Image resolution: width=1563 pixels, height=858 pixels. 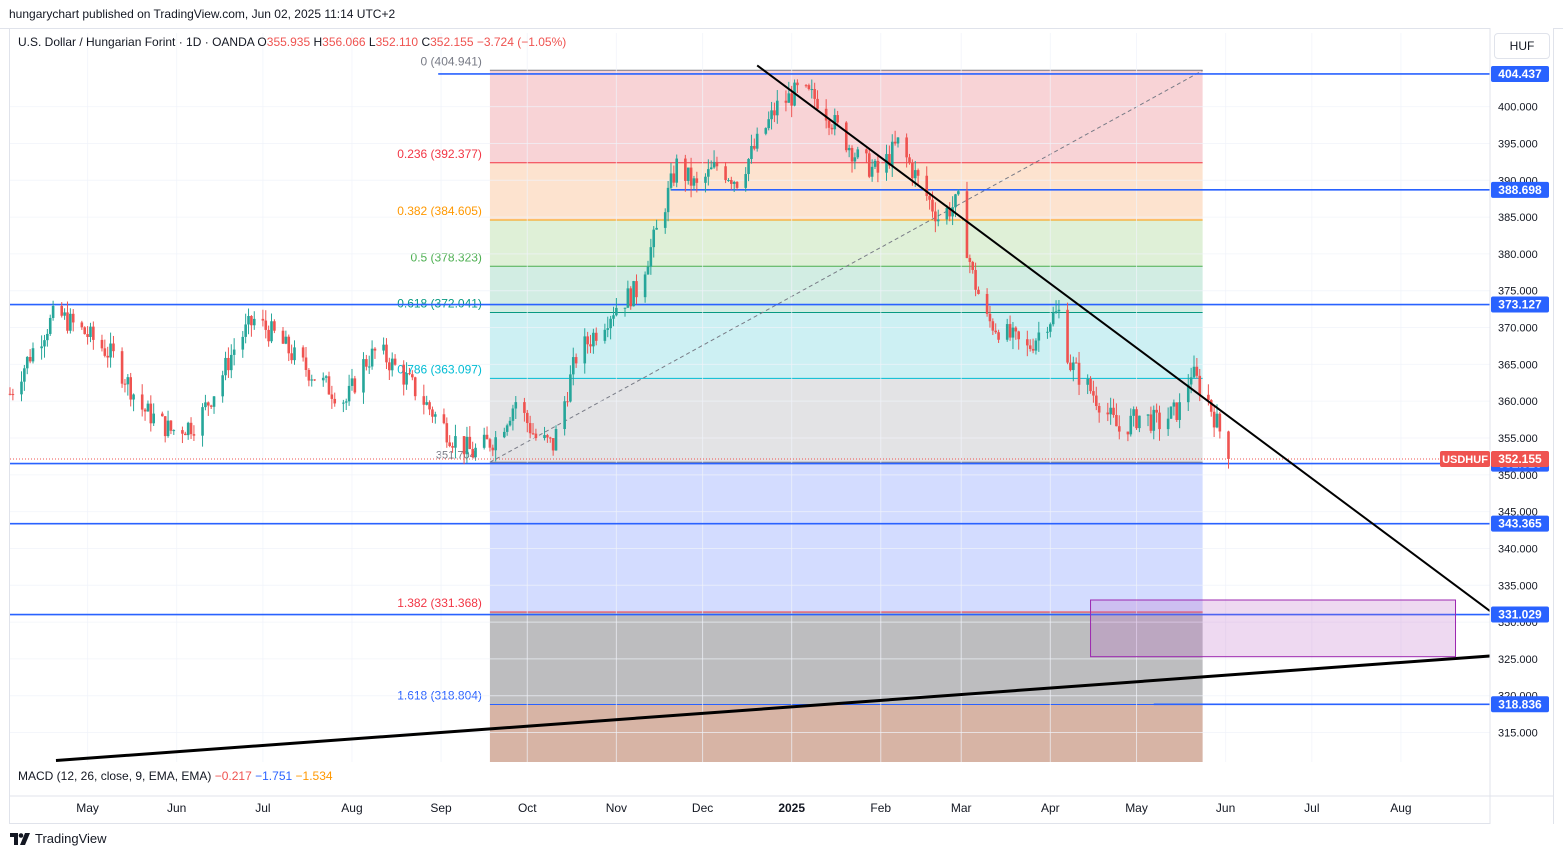 I want to click on symbol-tag-text: USDHUF, so click(x=1465, y=460).